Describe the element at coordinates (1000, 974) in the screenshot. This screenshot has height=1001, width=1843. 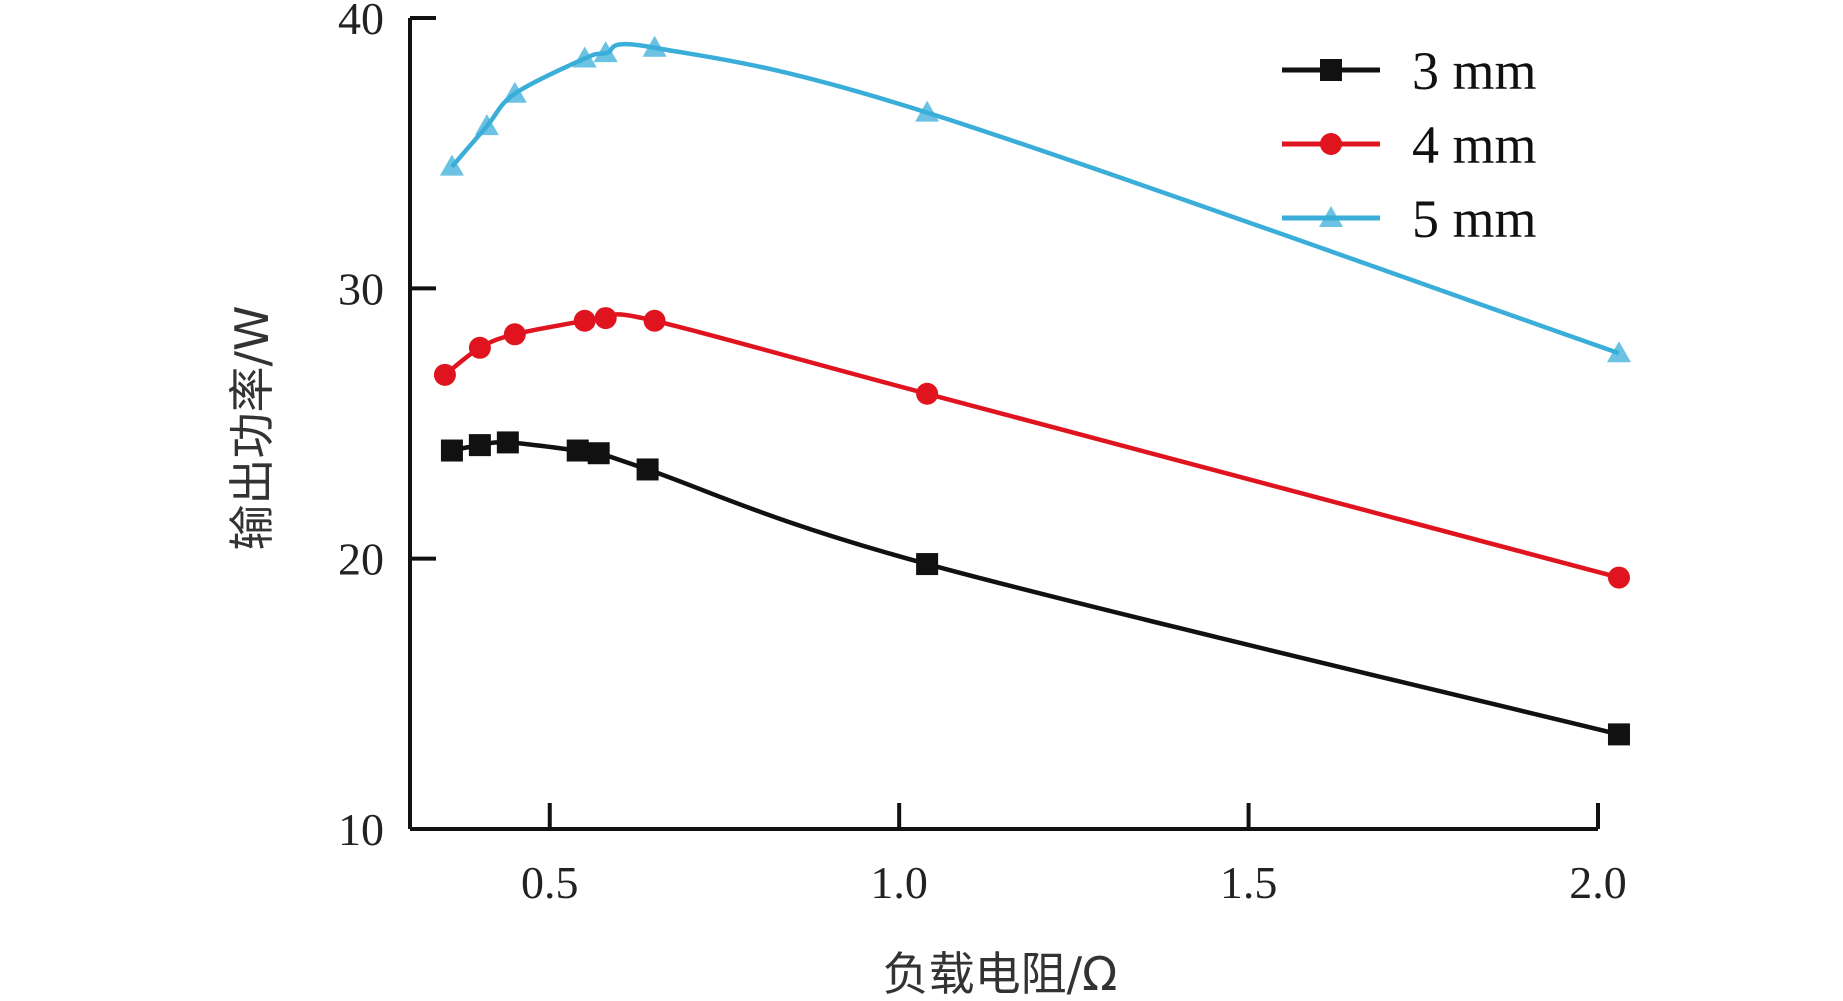
I see `x-axis-title: 负载电阻/Ω` at that location.